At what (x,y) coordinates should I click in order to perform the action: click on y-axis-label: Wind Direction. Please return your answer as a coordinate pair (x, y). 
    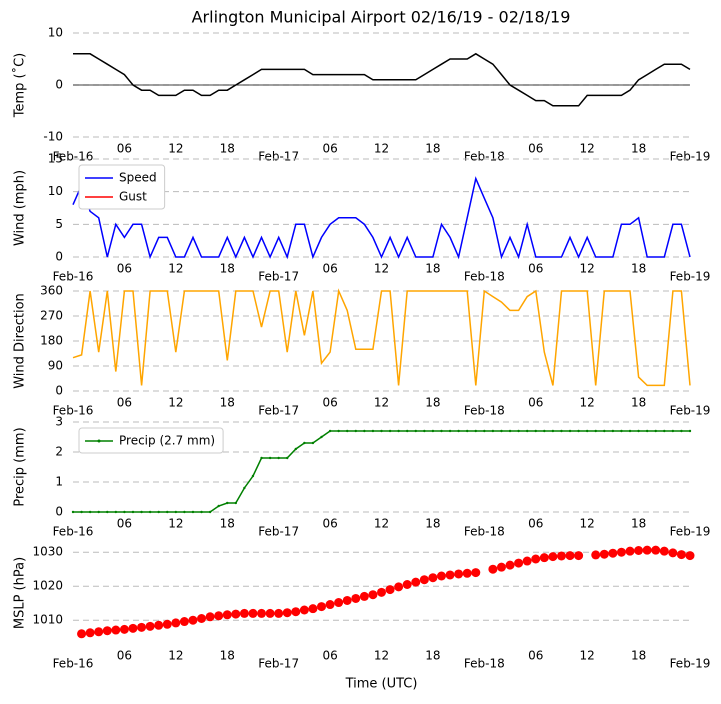
    Looking at the image, I should click on (20, 341).